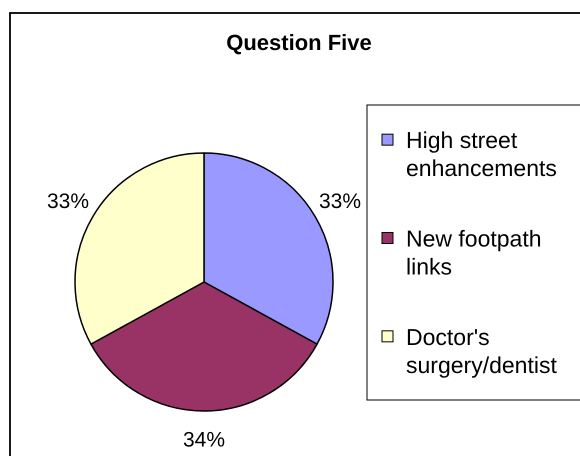 This screenshot has height=456, width=580. What do you see at coordinates (299, 42) in the screenshot?
I see `chart-title: Question Five` at bounding box center [299, 42].